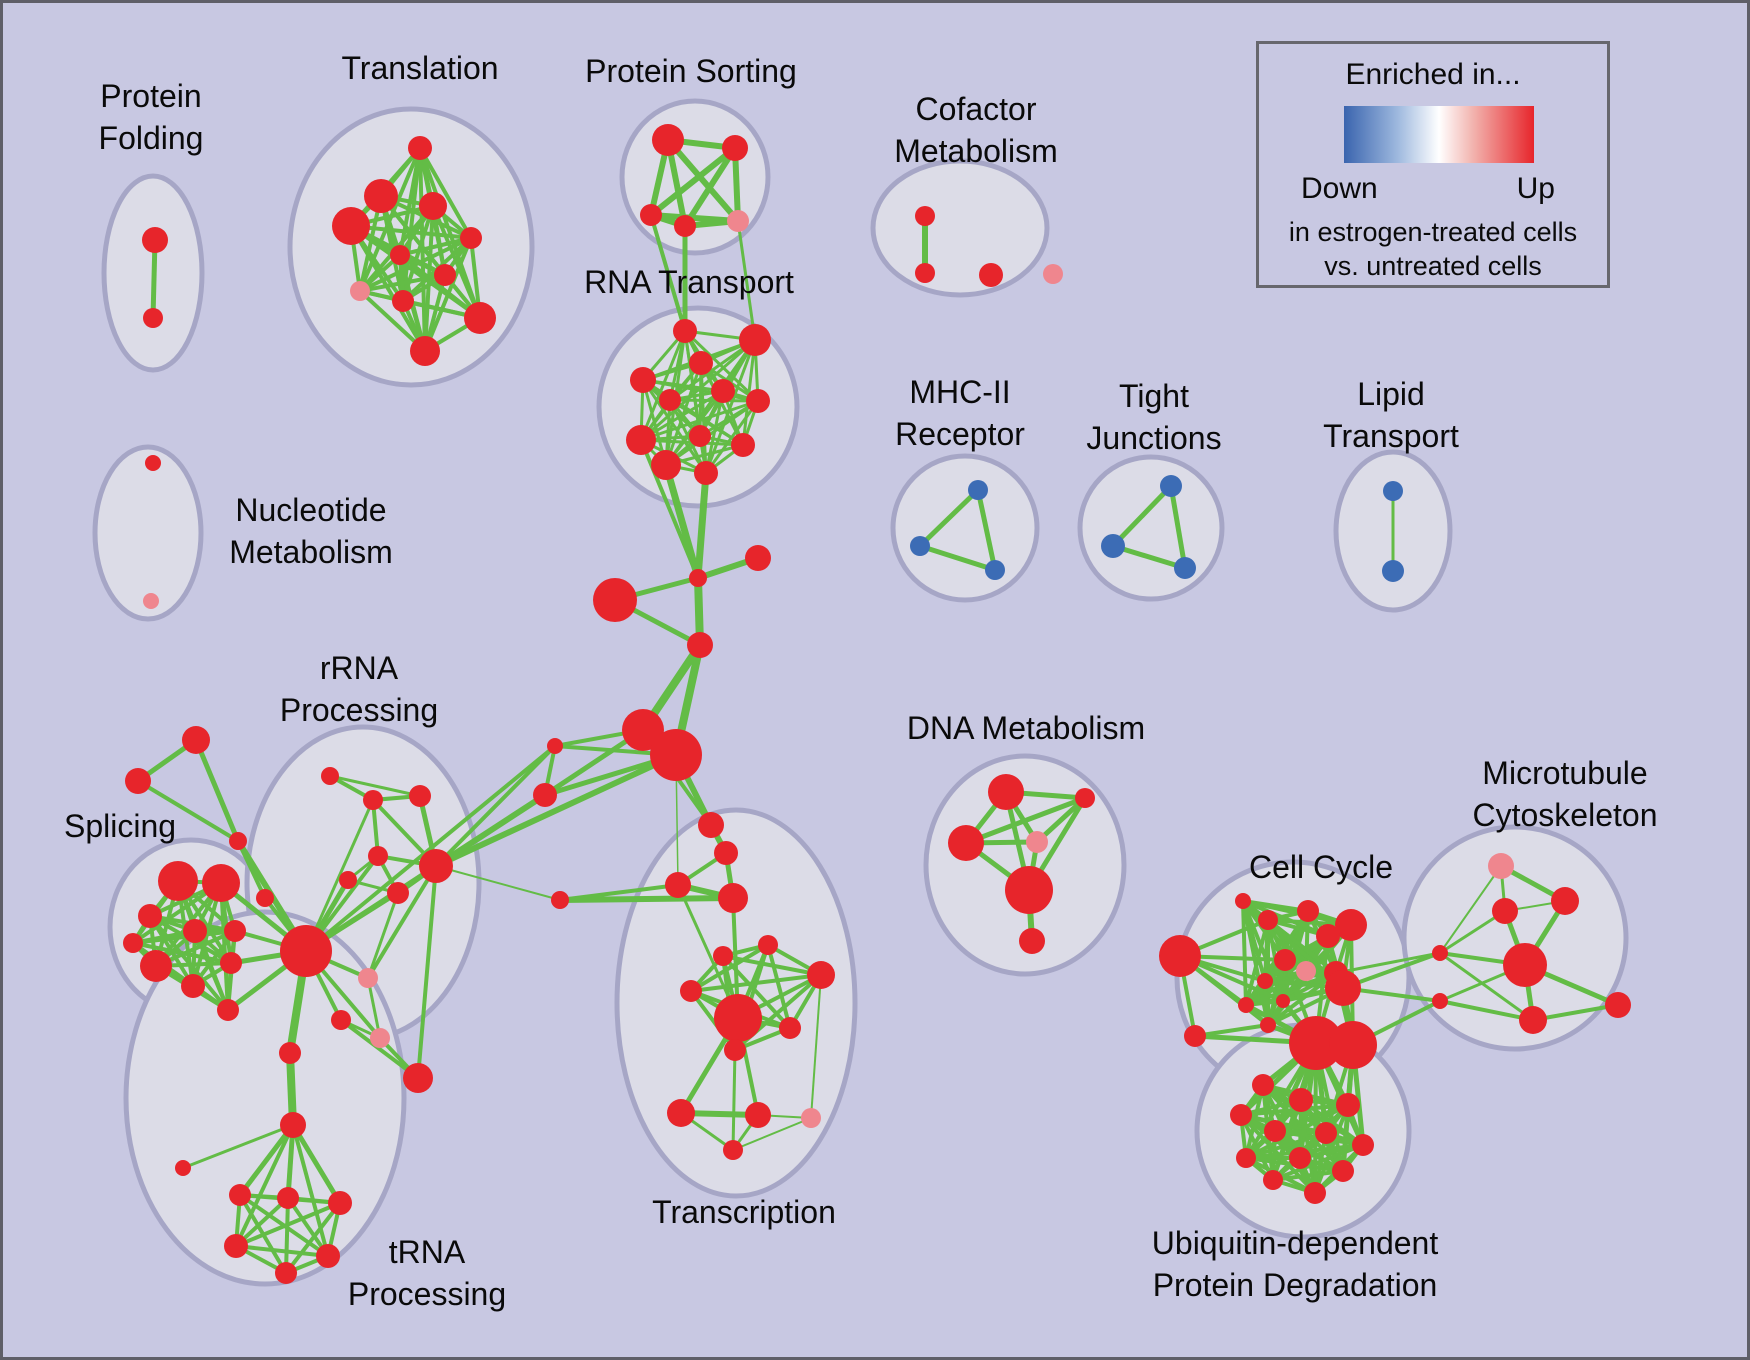 The width and height of the screenshot is (1750, 1360). I want to click on node-mt6, so click(1618, 1005).